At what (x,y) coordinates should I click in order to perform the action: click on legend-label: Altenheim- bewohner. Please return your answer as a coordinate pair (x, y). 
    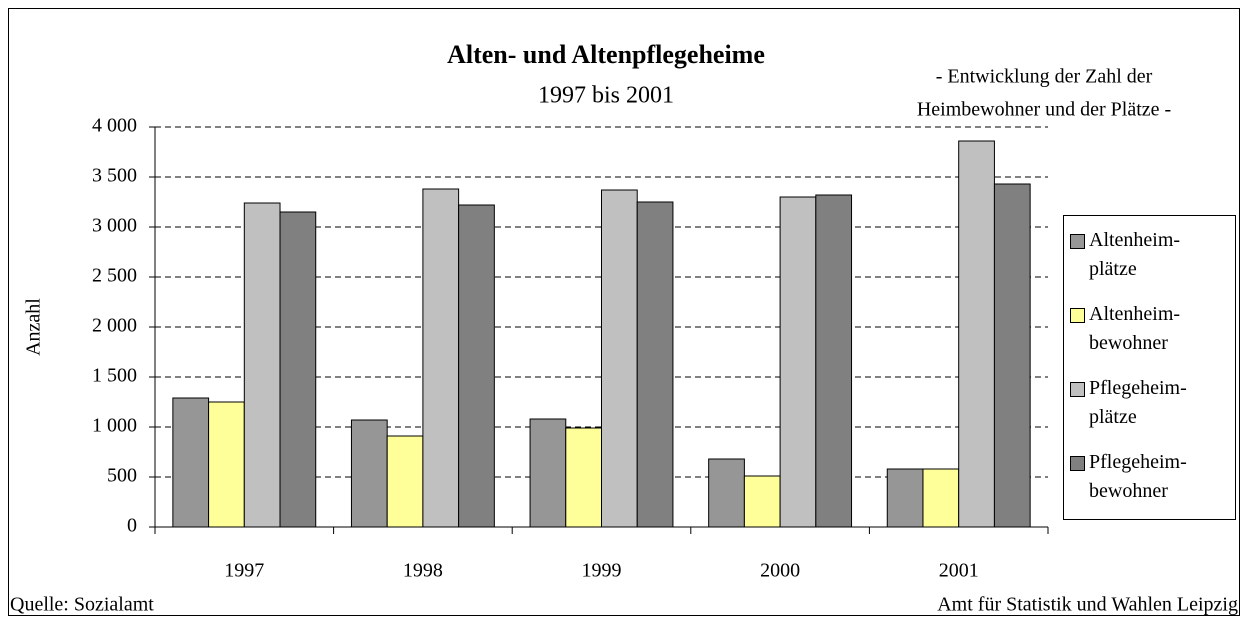
    Looking at the image, I should click on (1135, 328).